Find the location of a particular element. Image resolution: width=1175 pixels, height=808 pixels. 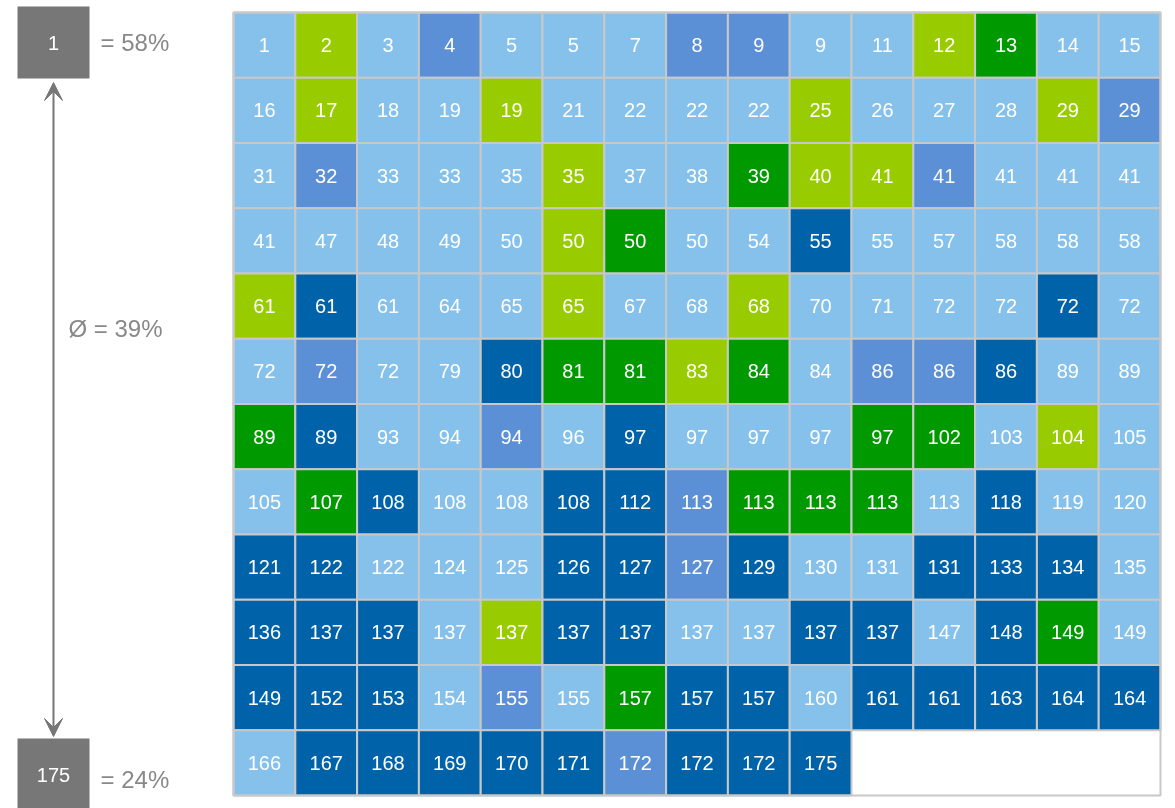

data-label: 67 is located at coordinates (635, 306).